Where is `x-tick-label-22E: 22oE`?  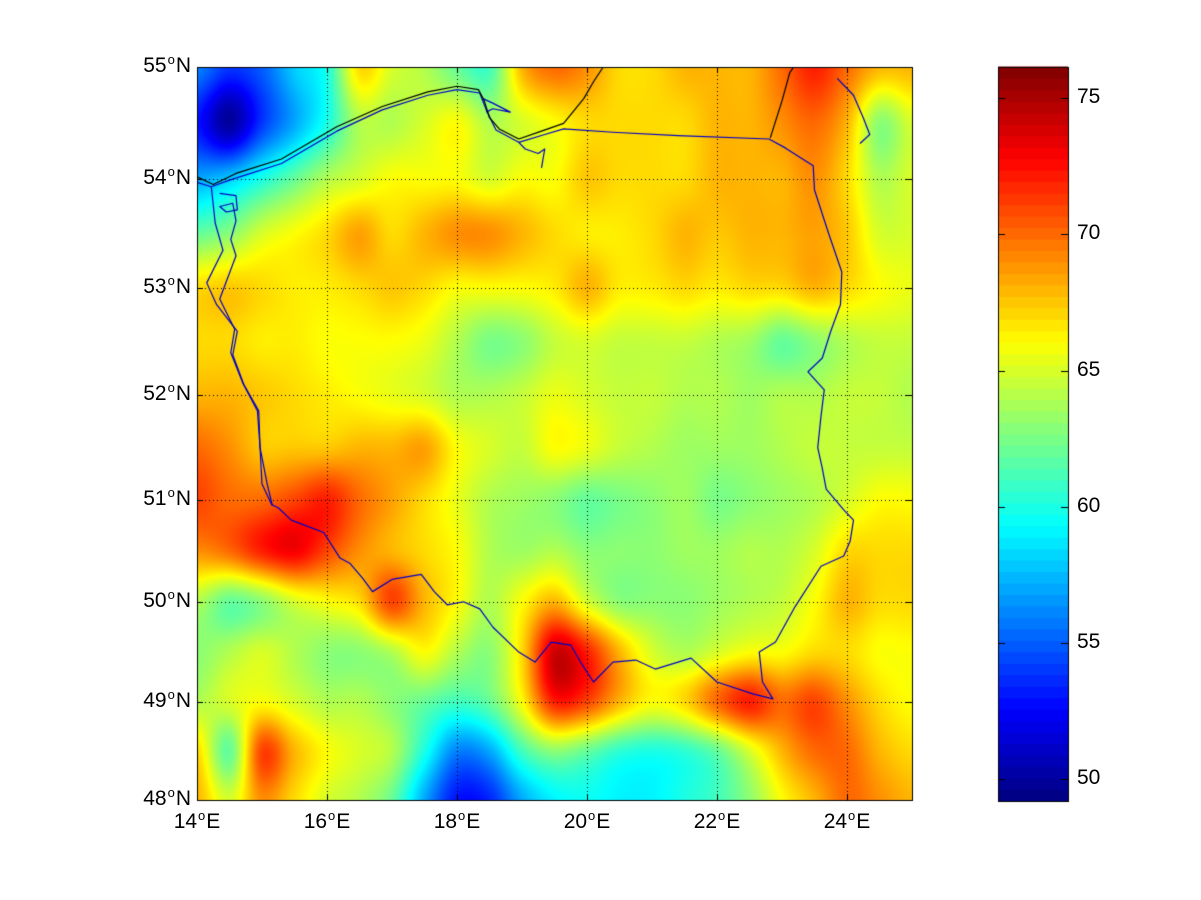
x-tick-label-22E: 22oE is located at coordinates (717, 820).